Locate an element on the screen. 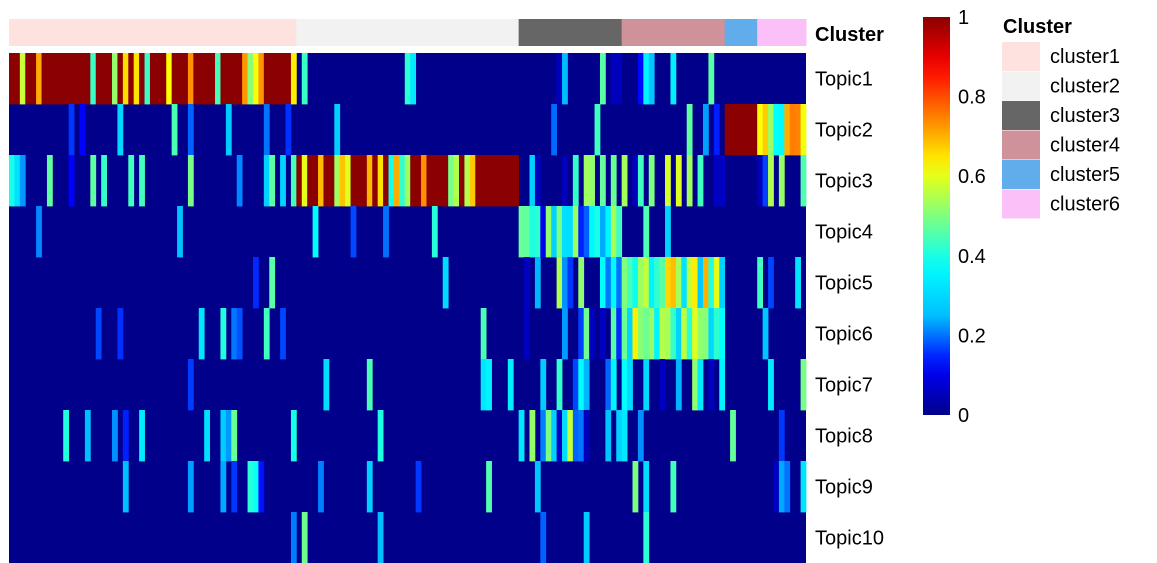 This screenshot has width=1157, height=563. colorbar-tick-label: 0.6 is located at coordinates (972, 177).